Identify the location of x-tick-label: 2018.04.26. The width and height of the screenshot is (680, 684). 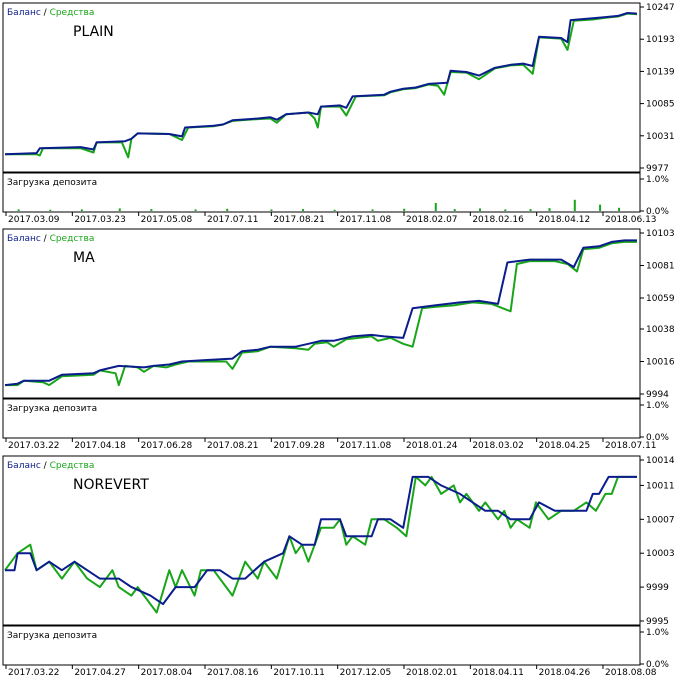
(565, 673).